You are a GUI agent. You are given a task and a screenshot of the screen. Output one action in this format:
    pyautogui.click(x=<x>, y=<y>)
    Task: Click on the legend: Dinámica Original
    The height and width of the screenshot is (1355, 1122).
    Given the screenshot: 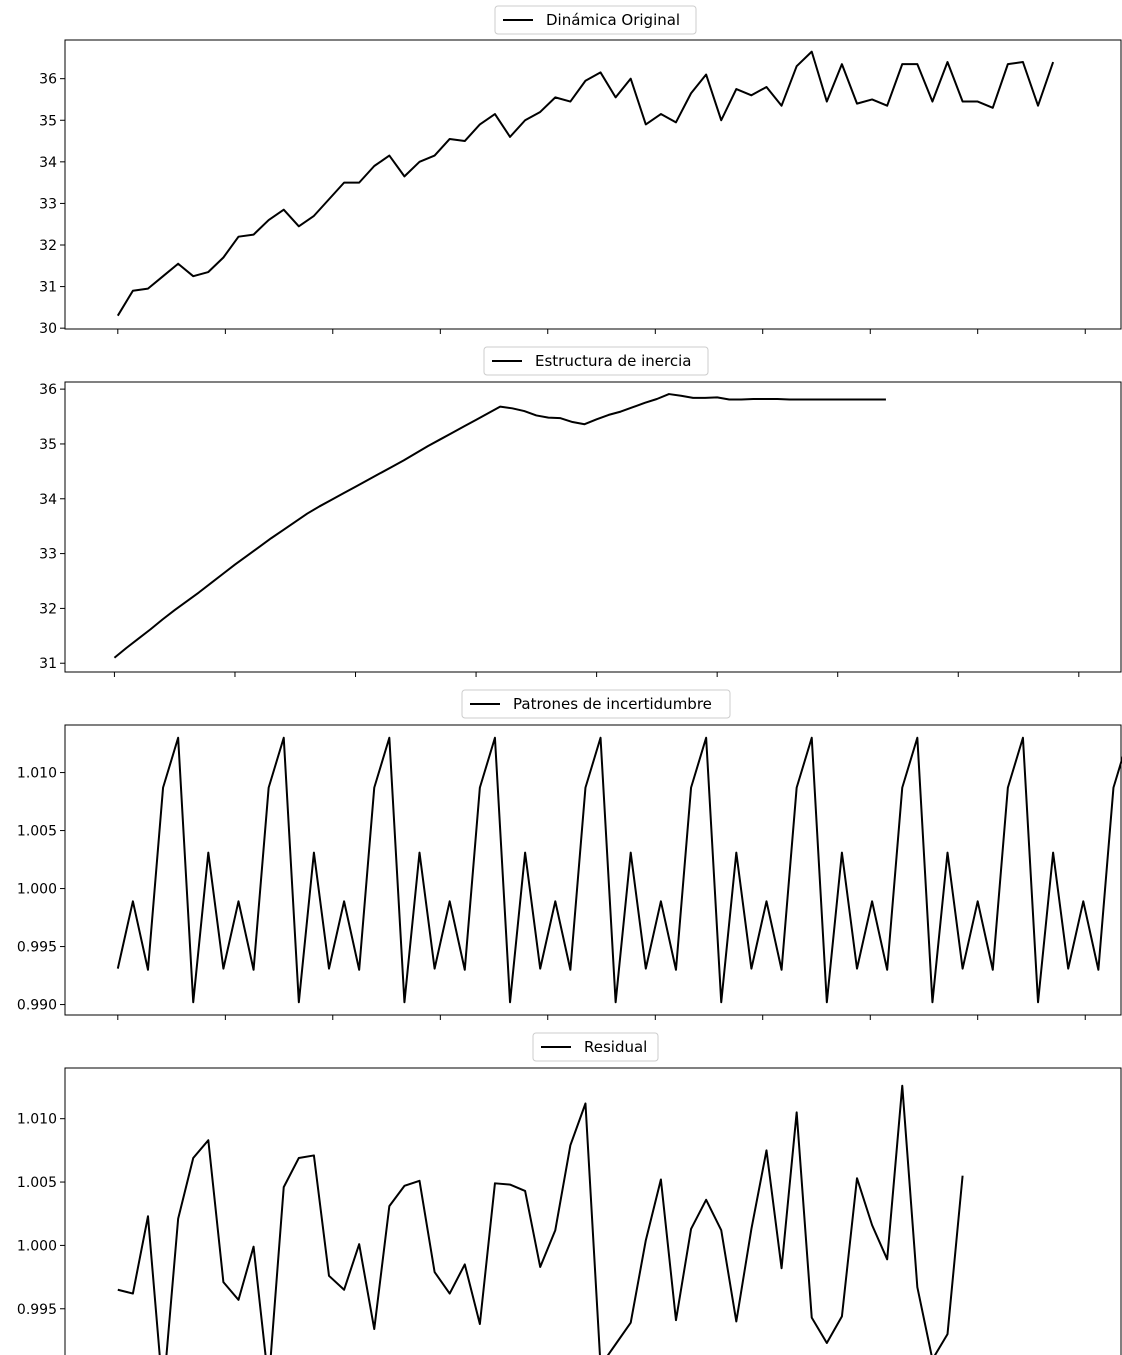 What is the action you would take?
    pyautogui.click(x=595, y=20)
    